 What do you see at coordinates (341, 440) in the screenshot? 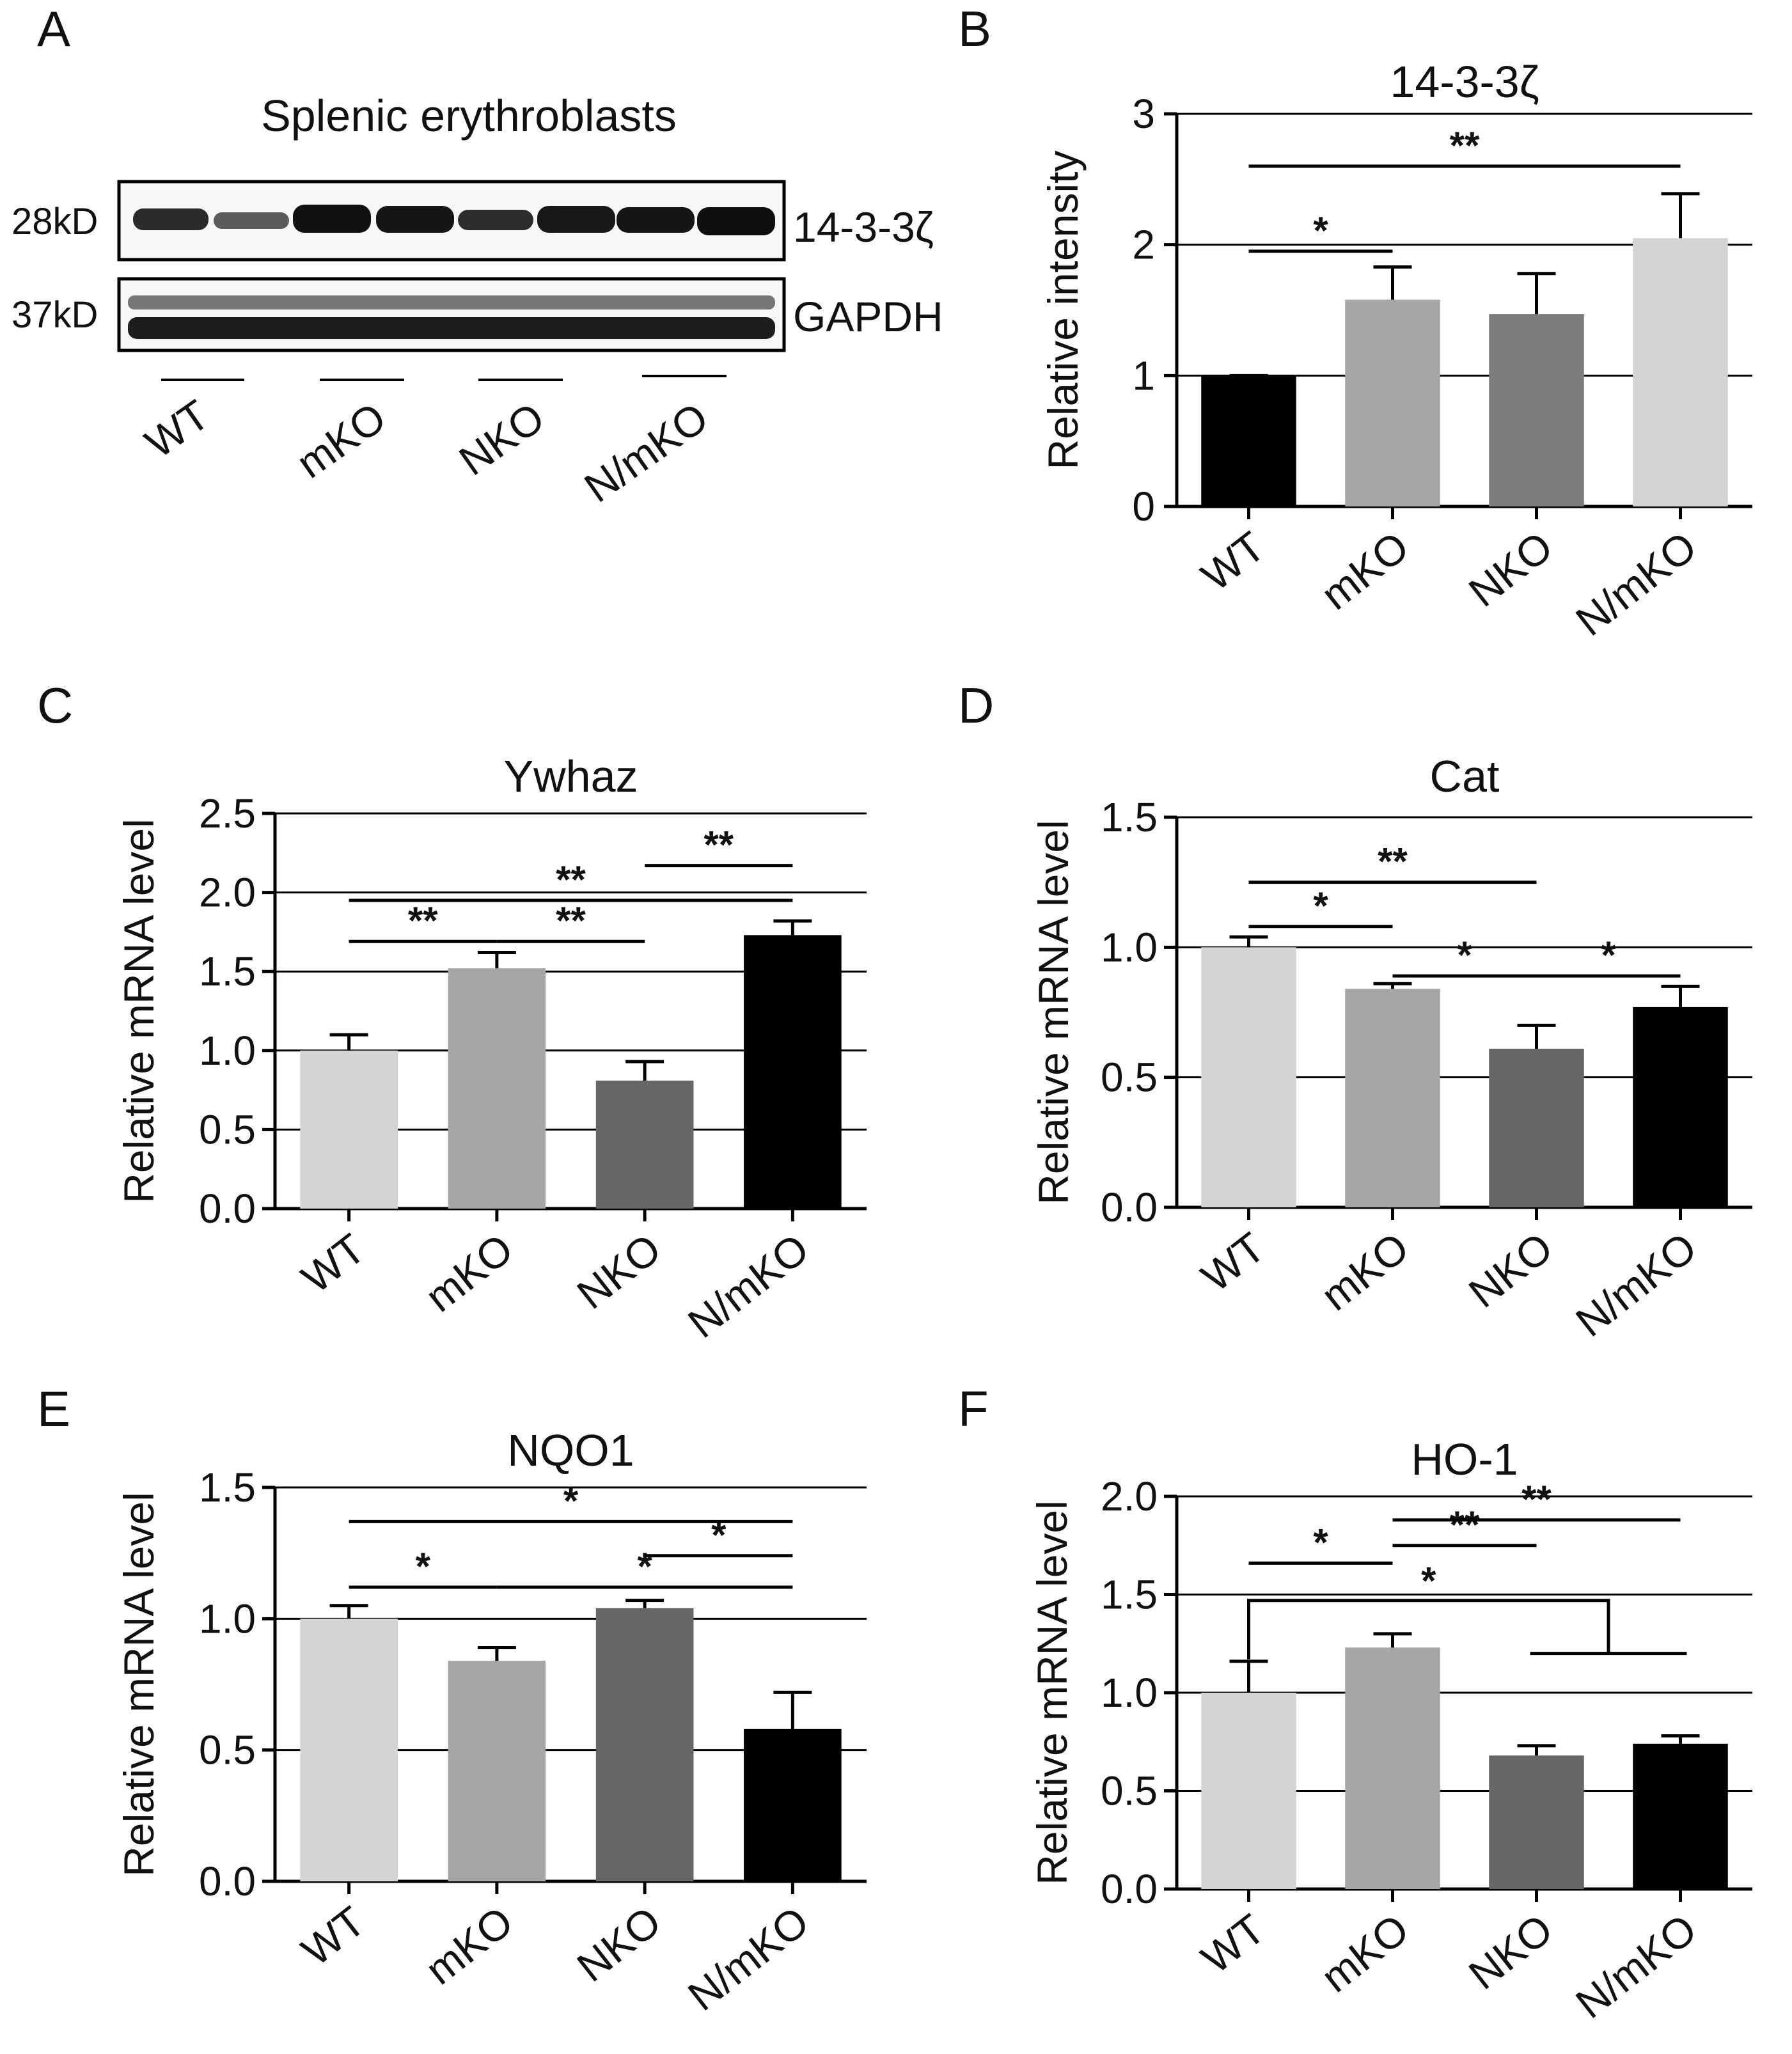
I see `group-label-mko: mKO` at bounding box center [341, 440].